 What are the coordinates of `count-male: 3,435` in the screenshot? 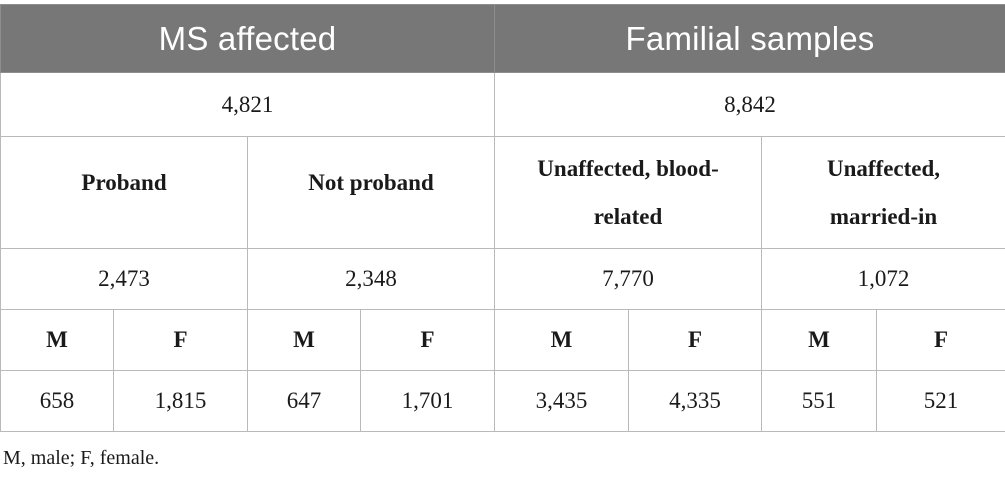 It's located at (562, 401).